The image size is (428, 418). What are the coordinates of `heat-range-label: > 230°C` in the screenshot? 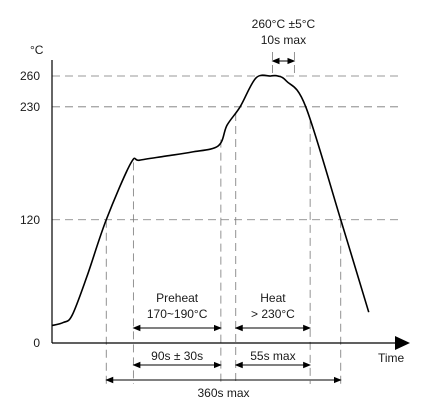 It's located at (273, 314).